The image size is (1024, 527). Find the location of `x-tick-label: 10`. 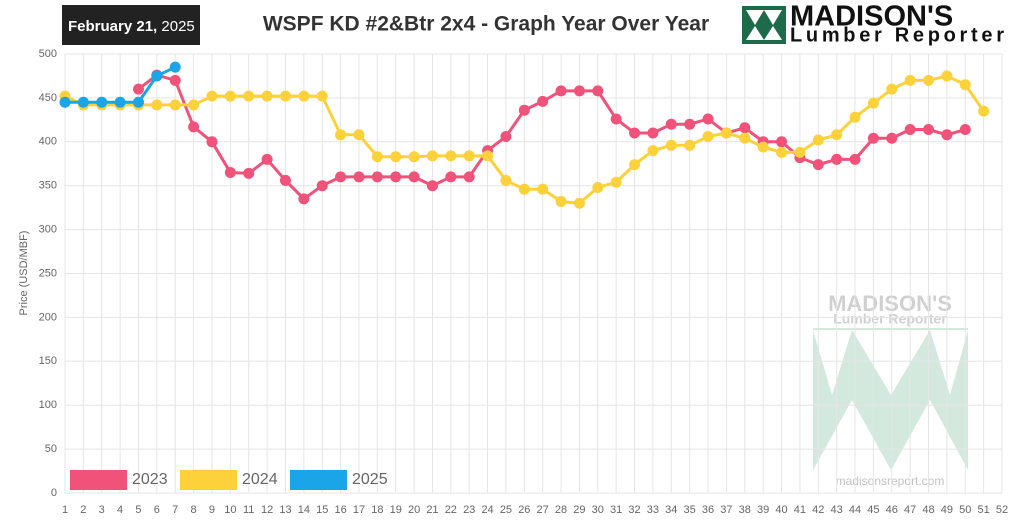

x-tick-label: 10 is located at coordinates (230, 510).